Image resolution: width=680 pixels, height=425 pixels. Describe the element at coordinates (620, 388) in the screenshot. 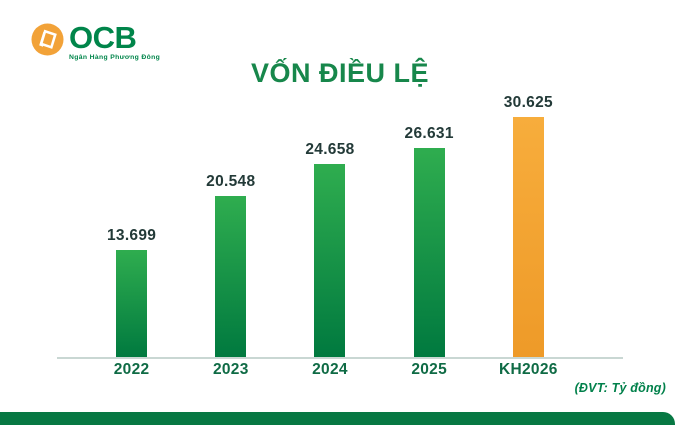

I see `unit-note: (ĐVT: Tỷ đồng)` at that location.